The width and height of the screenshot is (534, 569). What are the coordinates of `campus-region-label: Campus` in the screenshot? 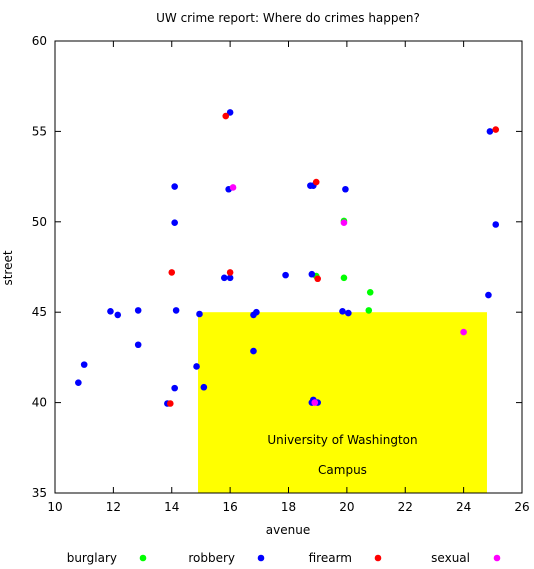 It's located at (342, 470).